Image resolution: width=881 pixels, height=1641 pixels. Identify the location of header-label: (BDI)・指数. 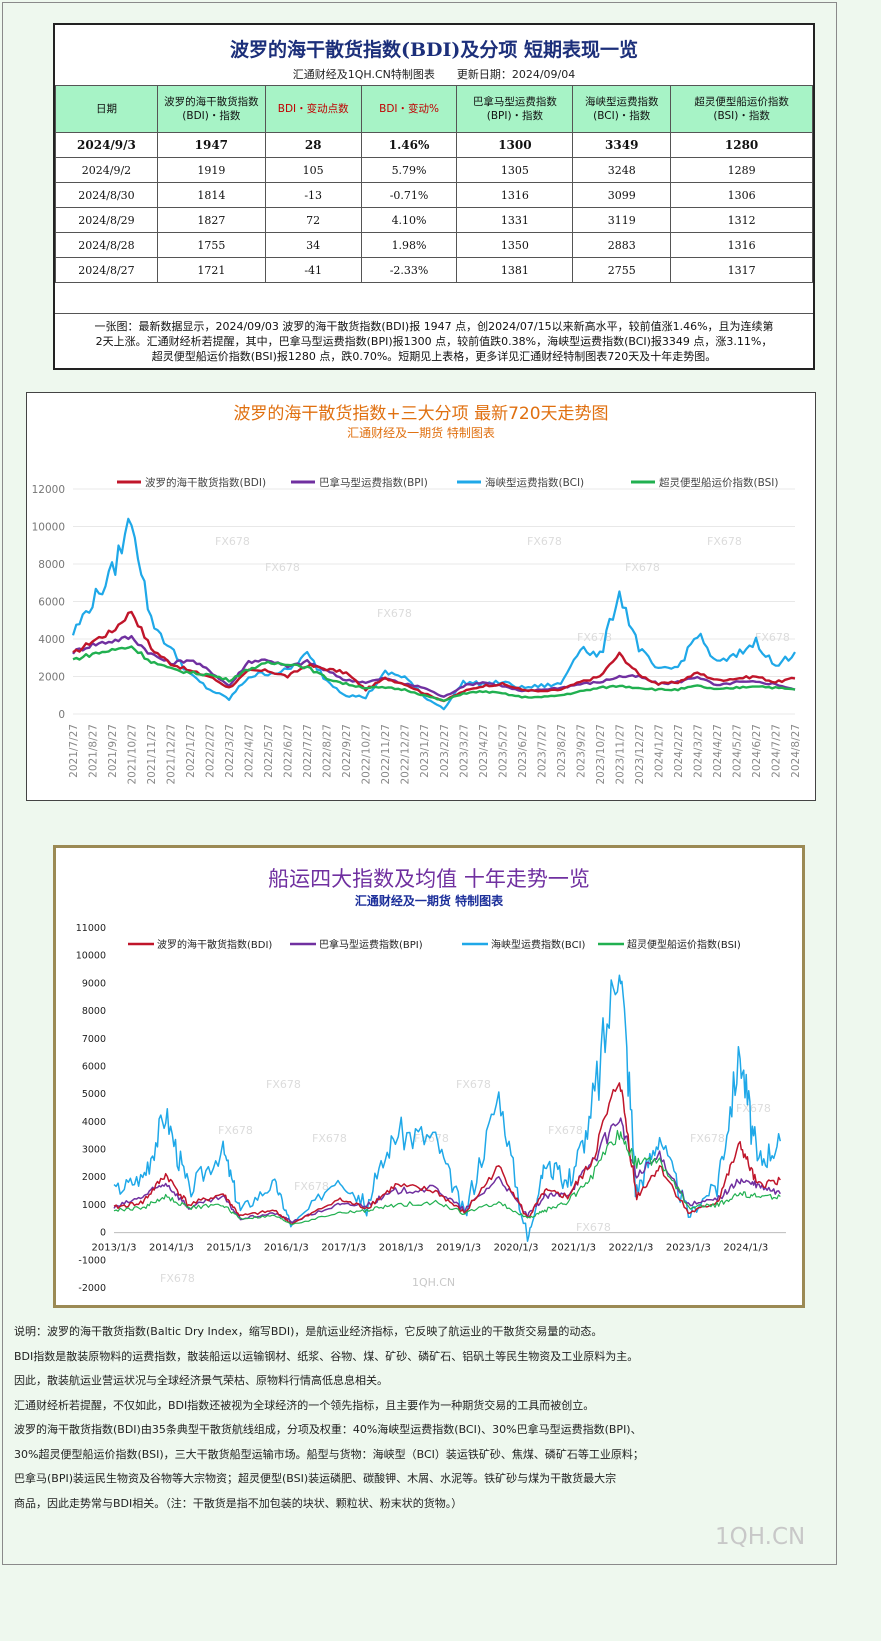
(211, 116).